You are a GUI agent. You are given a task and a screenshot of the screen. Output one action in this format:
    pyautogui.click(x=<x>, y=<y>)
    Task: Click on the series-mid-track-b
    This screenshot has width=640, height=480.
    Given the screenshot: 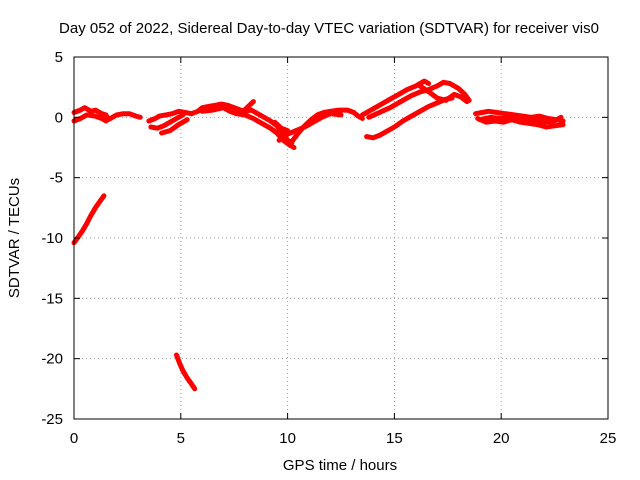 What is the action you would take?
    pyautogui.click(x=167, y=121)
    